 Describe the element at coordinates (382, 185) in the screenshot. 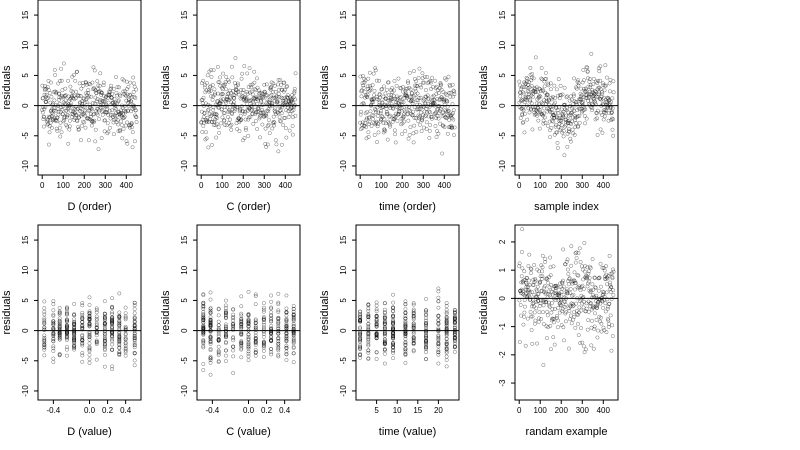

I see `x-tick-label: 100` at that location.